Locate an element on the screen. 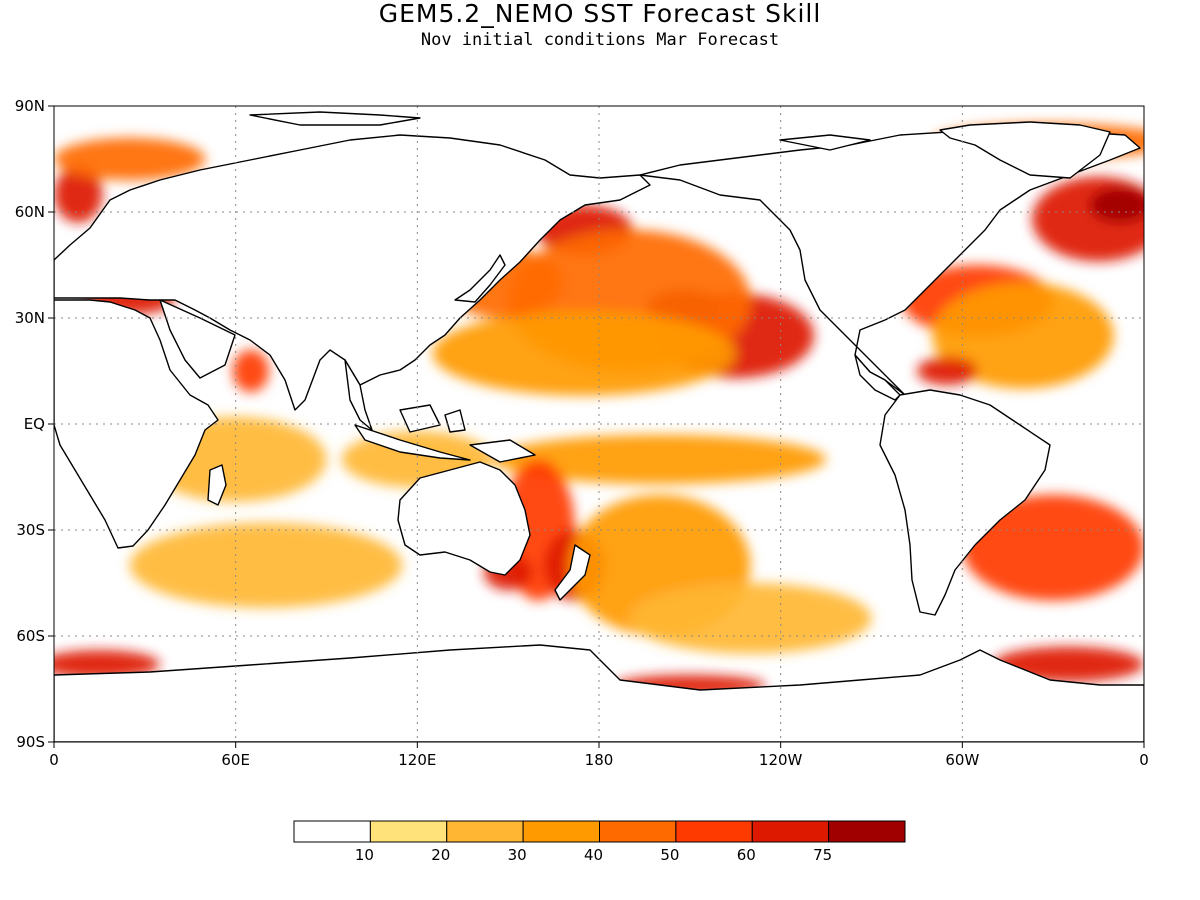 This screenshot has height=900, width=1200. colorbar-label: 10 is located at coordinates (364, 855).